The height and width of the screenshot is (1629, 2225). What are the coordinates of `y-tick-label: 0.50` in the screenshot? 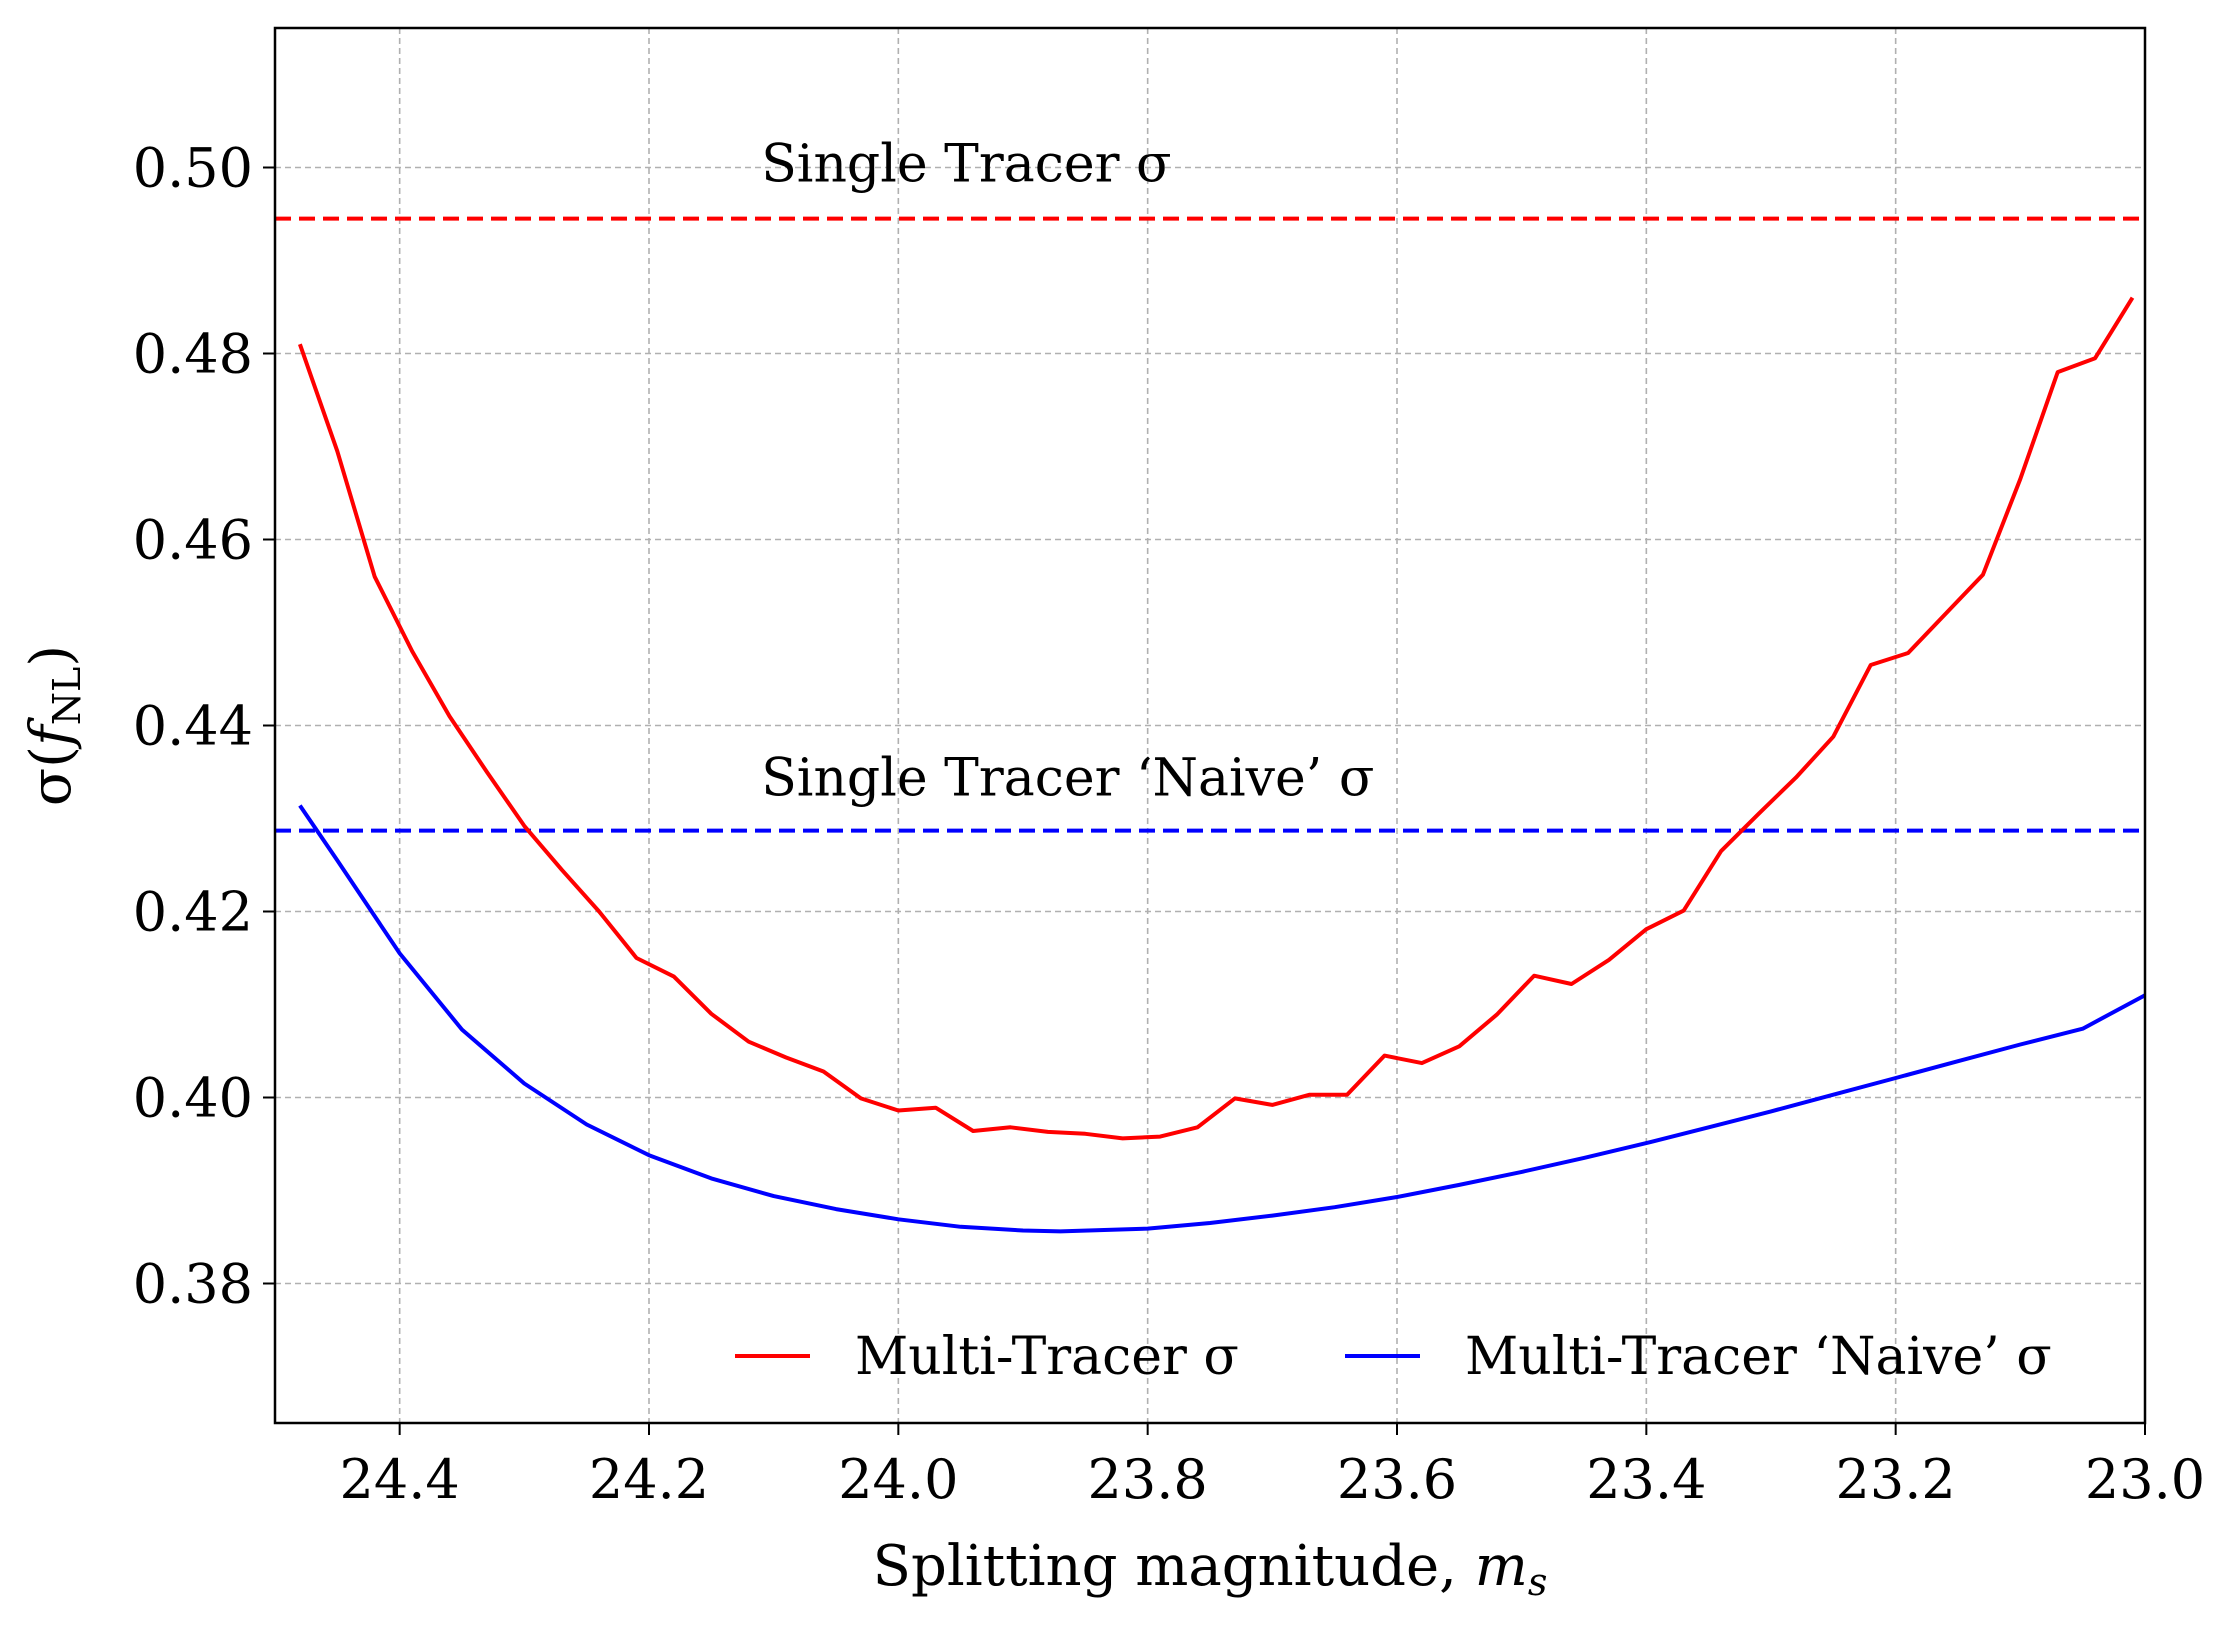 It's located at (193, 168).